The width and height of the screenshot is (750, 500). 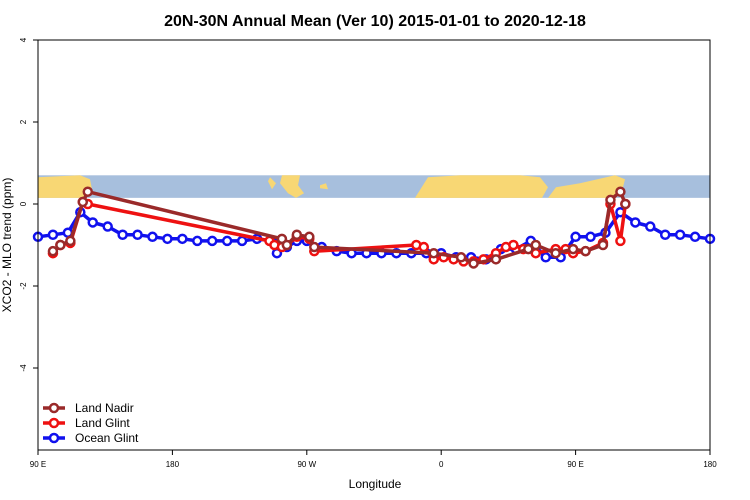 I want to click on legend-item-land-glint: Land Glint, so click(x=86, y=423).